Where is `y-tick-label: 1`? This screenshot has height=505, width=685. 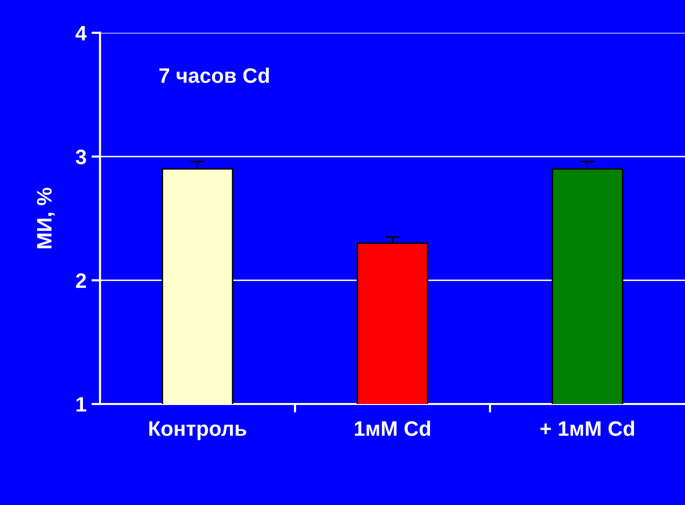
y-tick-label: 1 is located at coordinates (81, 404).